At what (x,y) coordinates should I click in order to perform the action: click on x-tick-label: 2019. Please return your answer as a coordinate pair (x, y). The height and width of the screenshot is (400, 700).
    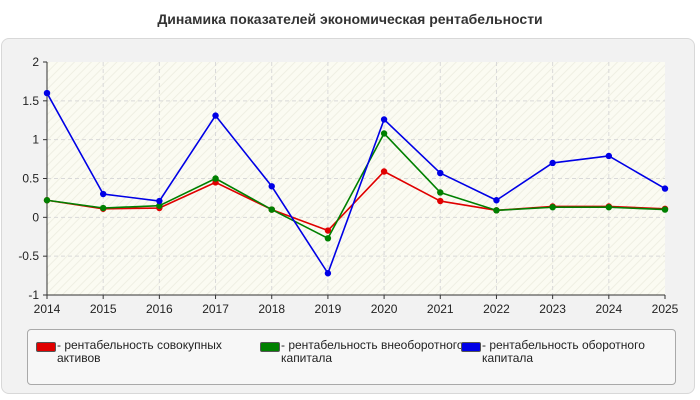
    Looking at the image, I should click on (328, 309).